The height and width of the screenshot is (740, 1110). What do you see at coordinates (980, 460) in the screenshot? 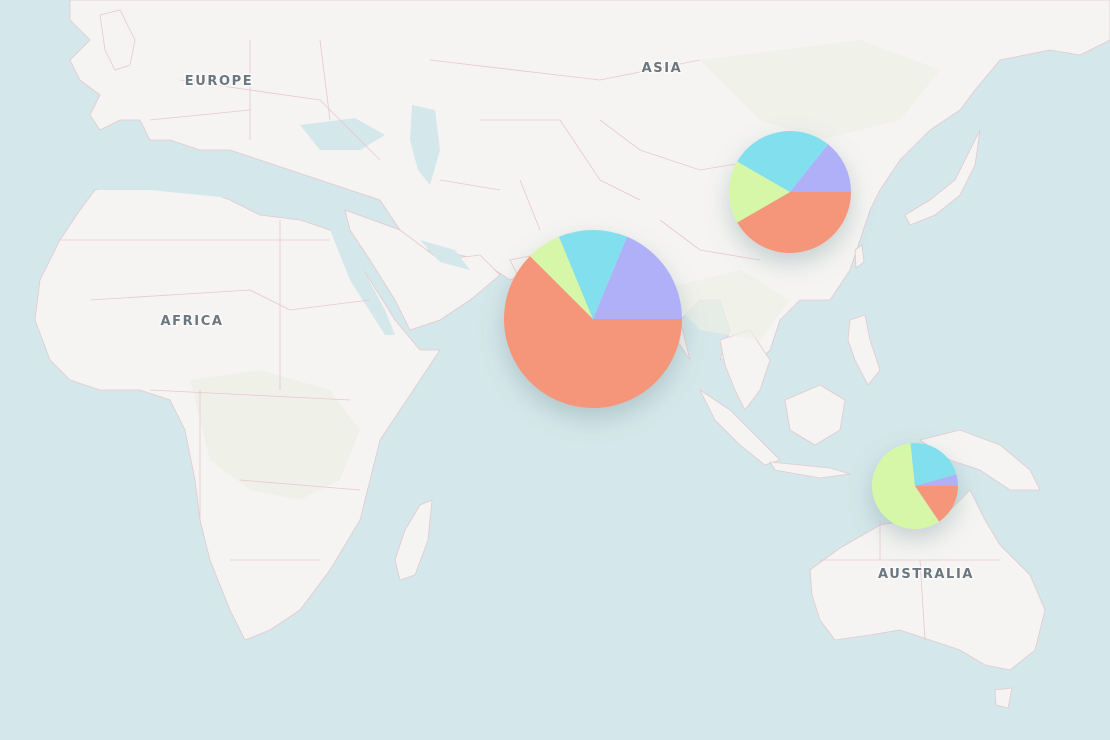
I see `land-new-guinea` at bounding box center [980, 460].